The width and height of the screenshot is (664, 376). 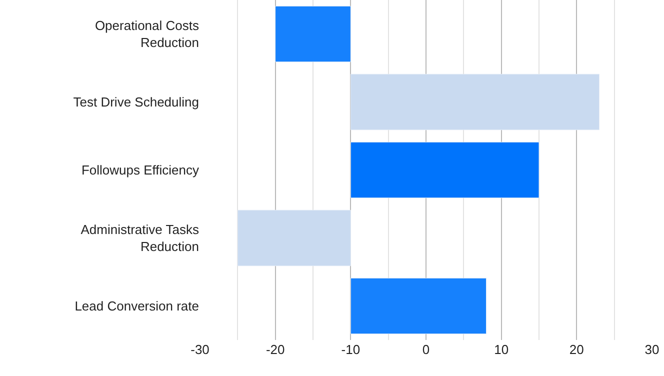 I want to click on x-tick-label: 10, so click(x=501, y=349).